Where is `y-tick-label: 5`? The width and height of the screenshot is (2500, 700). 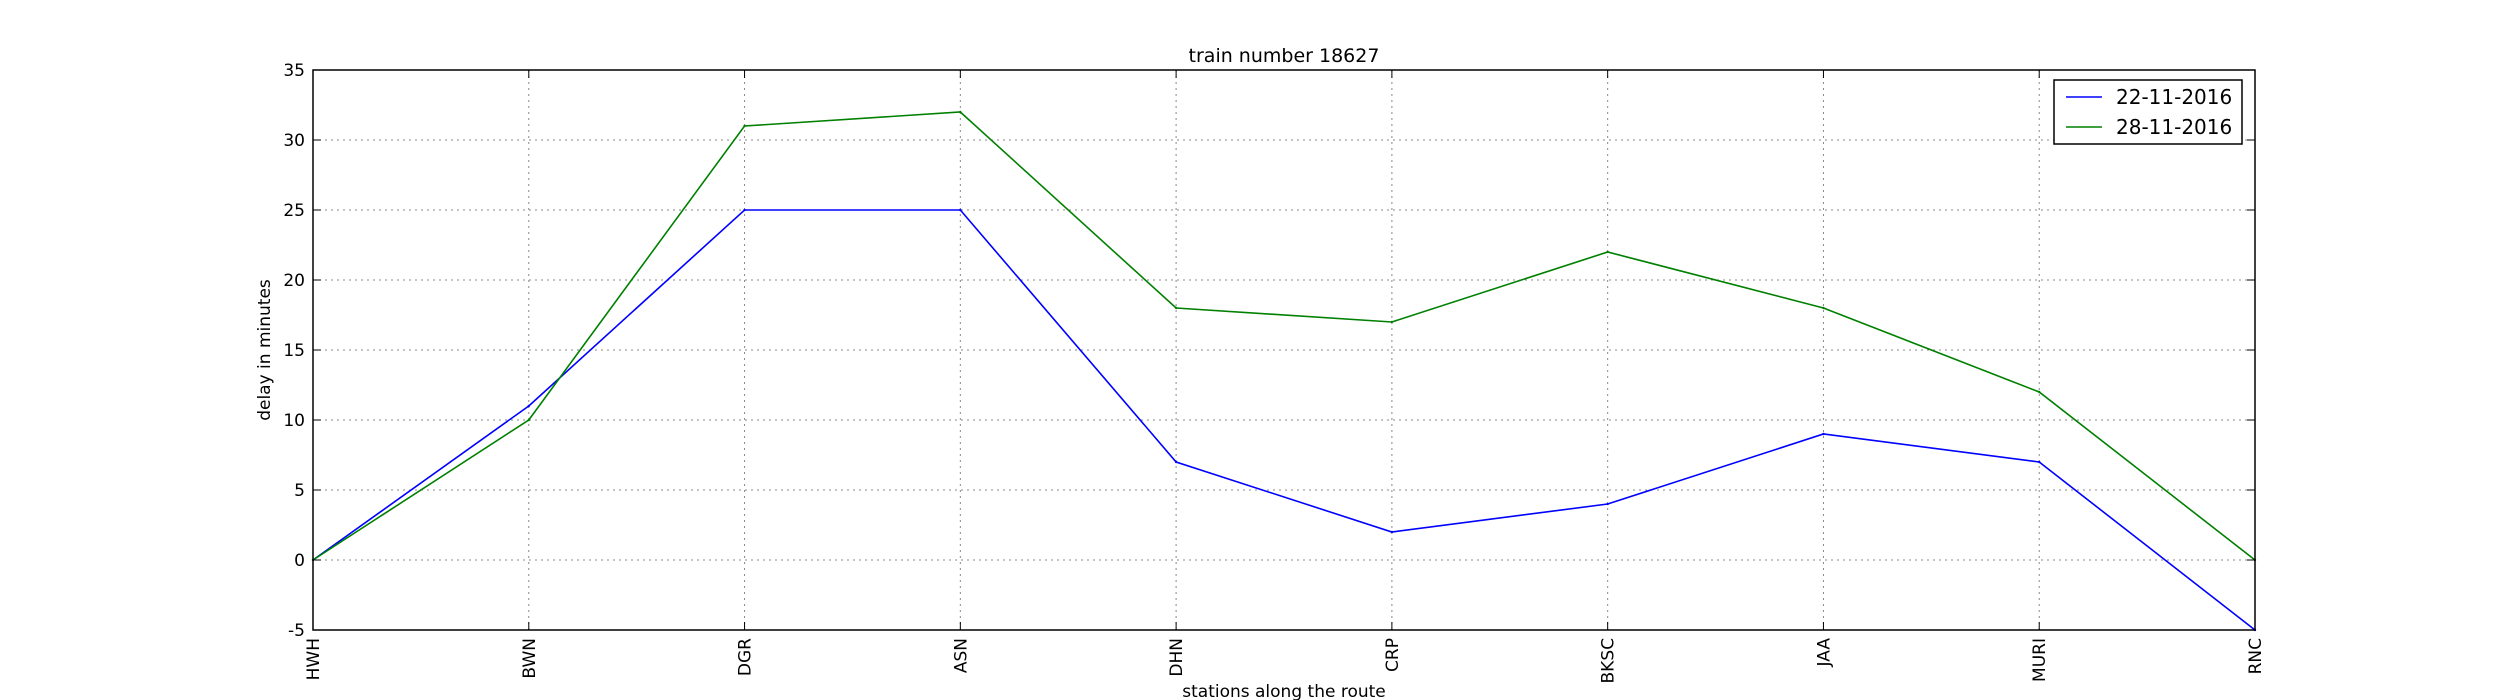
y-tick-label: 5 is located at coordinates (299, 491).